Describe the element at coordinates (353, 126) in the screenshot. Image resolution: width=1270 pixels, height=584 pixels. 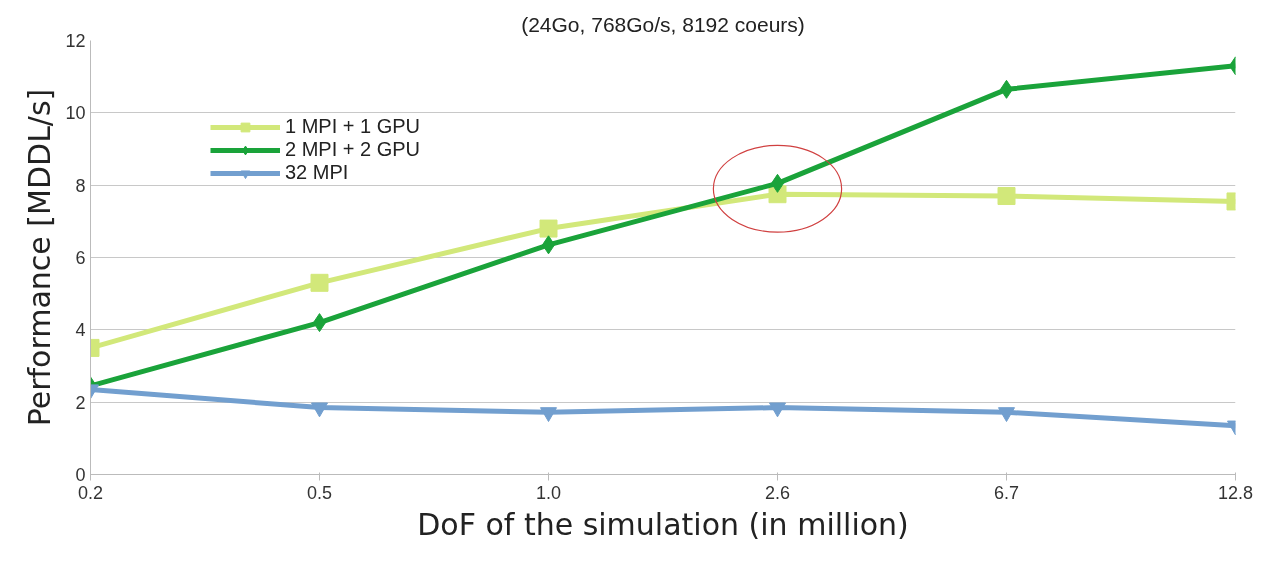
I see `legend-label: 1 MPI + 1 GPU` at that location.